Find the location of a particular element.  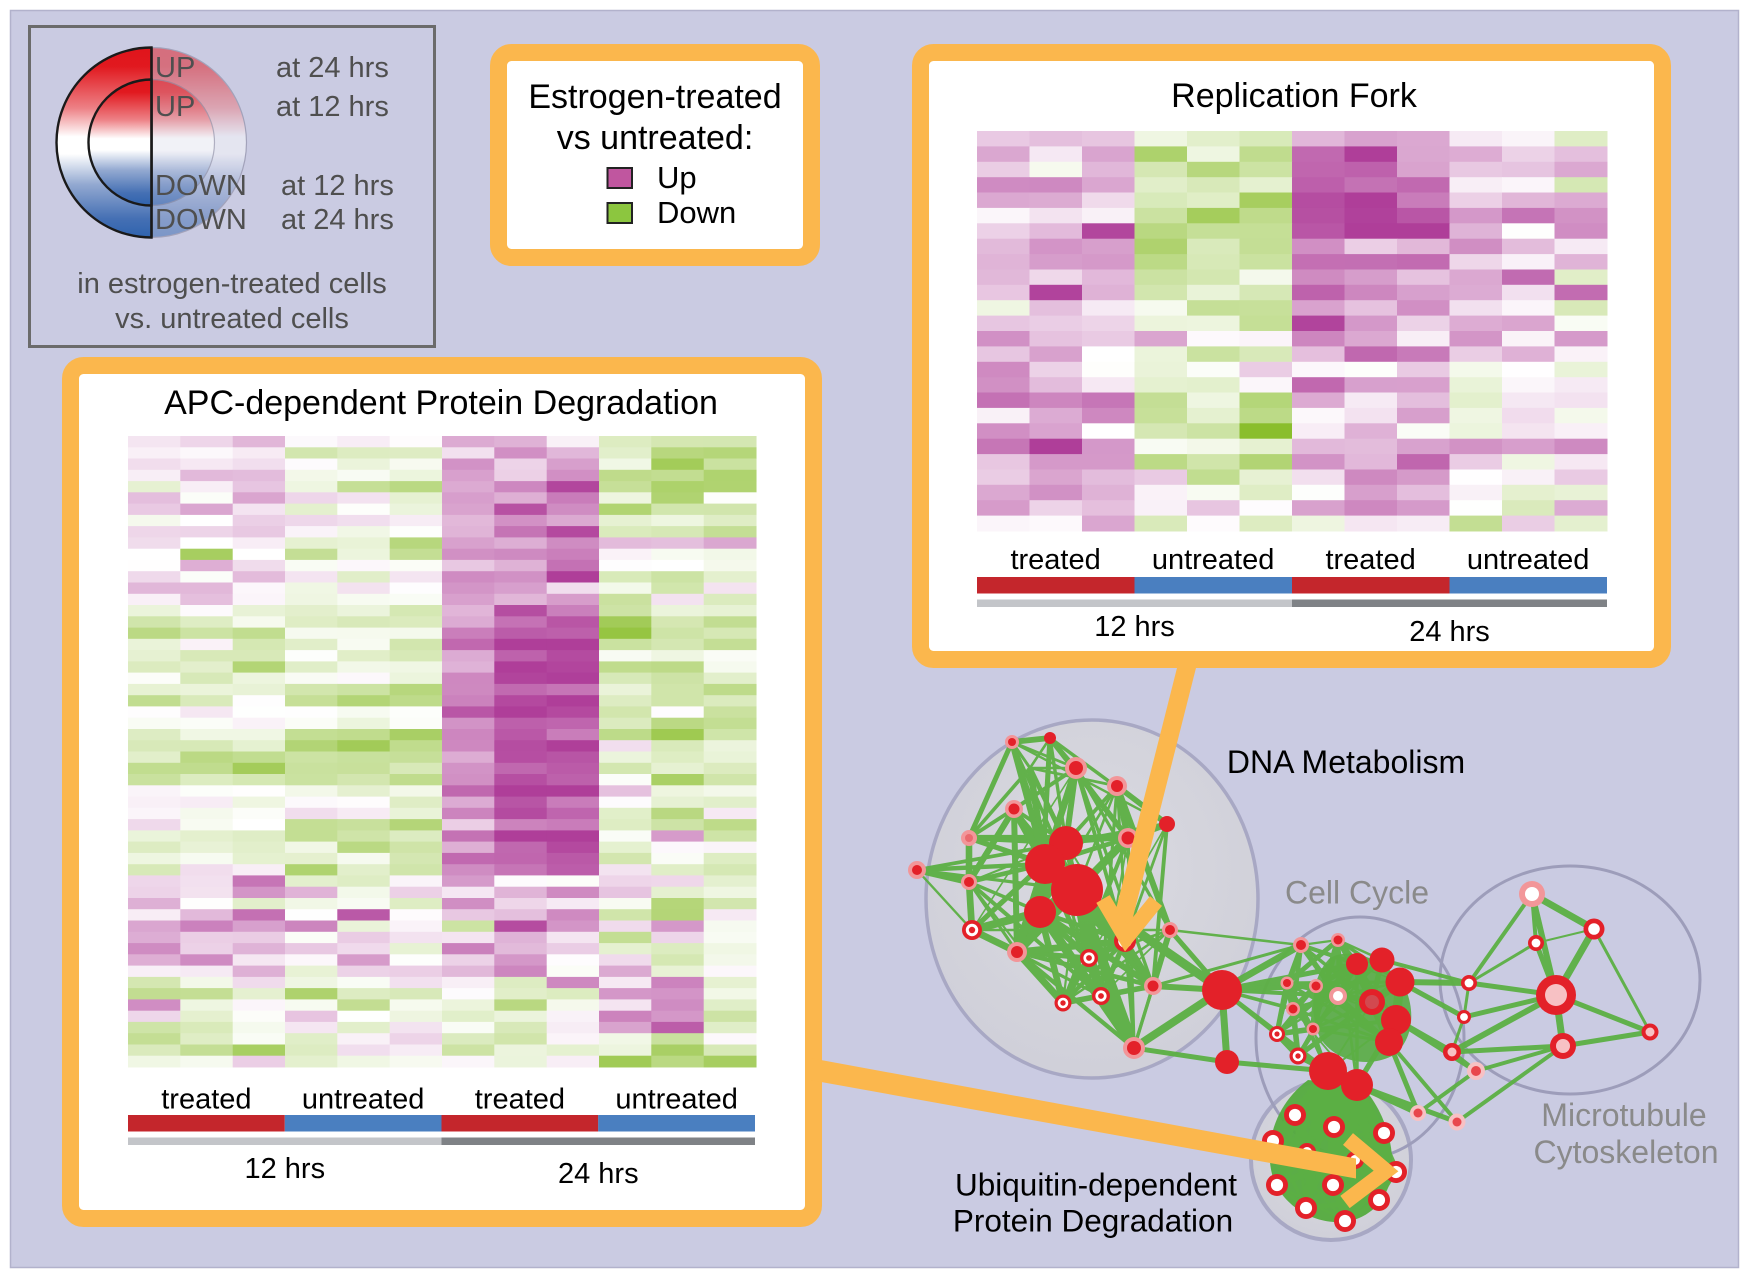

svg-text: Estrogen-treated is located at coordinates (654, 97).